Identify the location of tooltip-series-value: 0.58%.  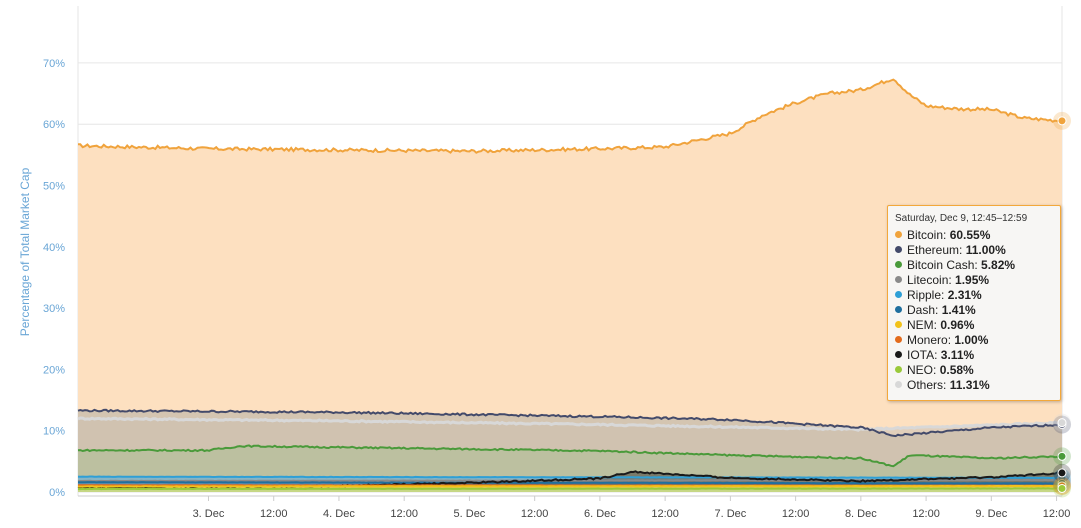
(956, 370).